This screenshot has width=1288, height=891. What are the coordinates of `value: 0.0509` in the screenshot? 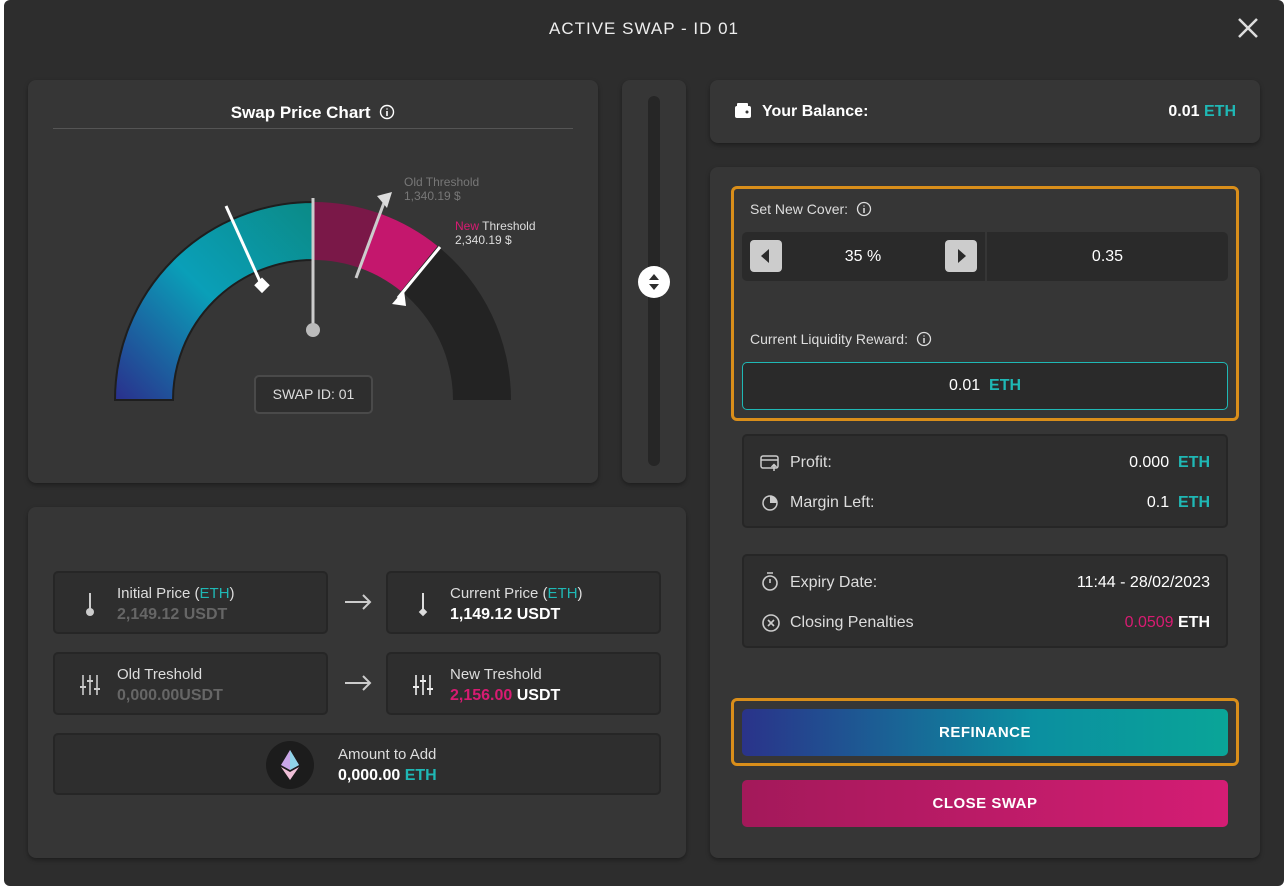 It's located at (1149, 622).